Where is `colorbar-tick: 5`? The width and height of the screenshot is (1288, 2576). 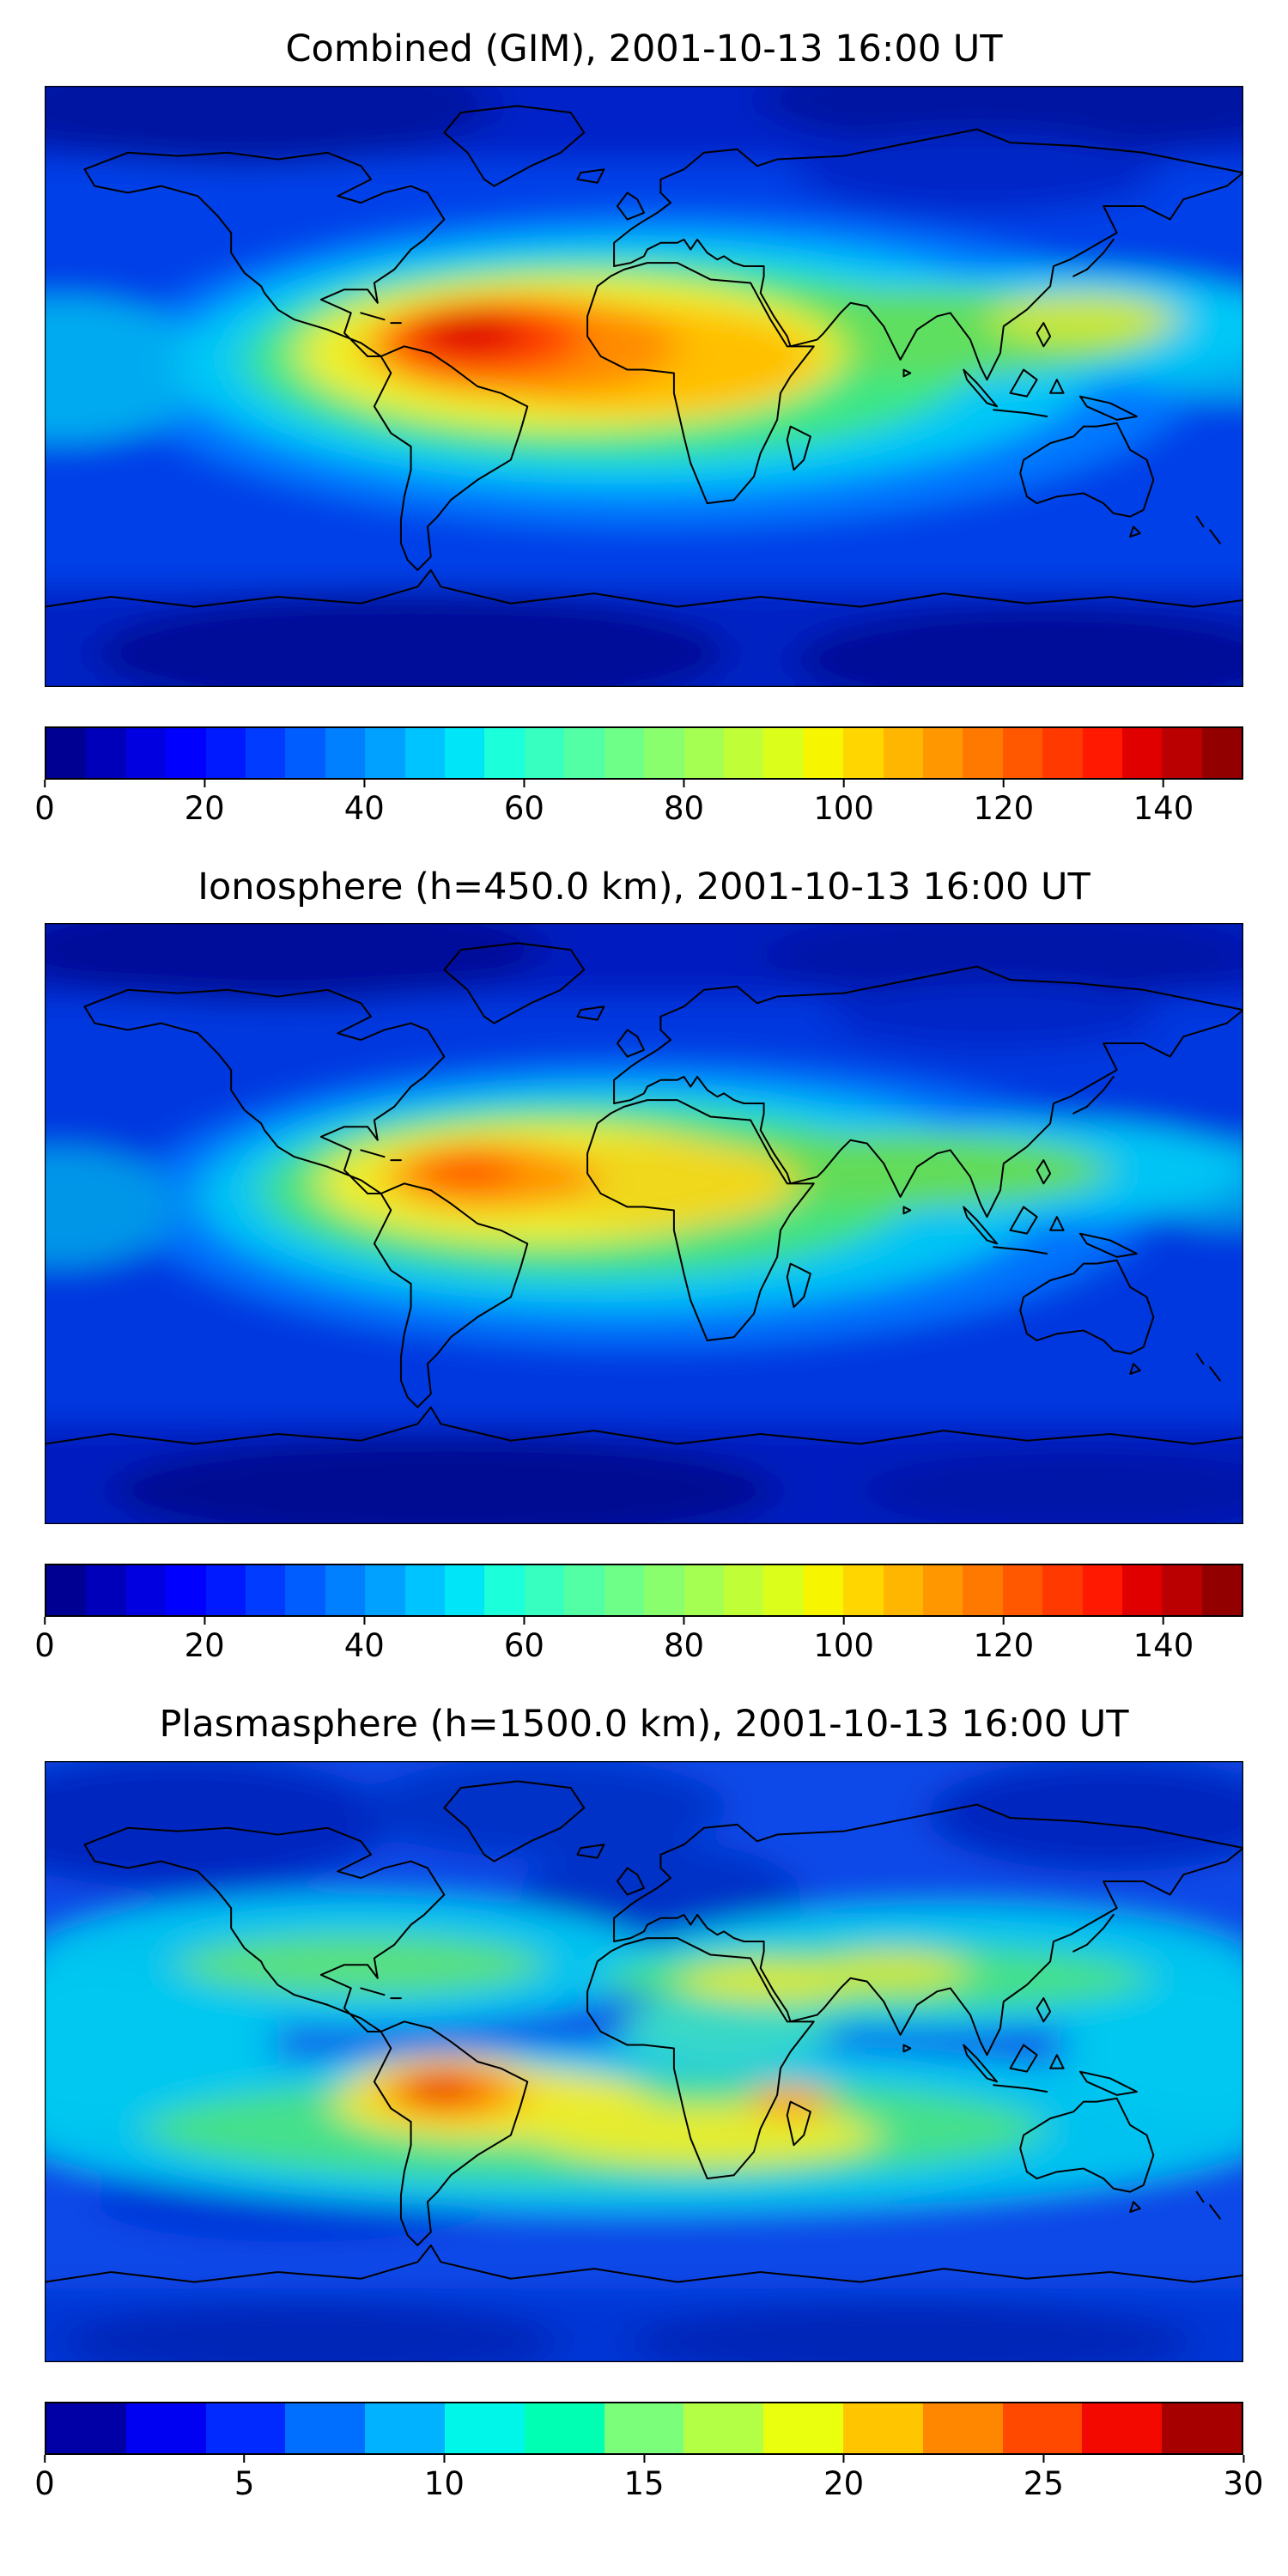
colorbar-tick: 5 is located at coordinates (244, 2478).